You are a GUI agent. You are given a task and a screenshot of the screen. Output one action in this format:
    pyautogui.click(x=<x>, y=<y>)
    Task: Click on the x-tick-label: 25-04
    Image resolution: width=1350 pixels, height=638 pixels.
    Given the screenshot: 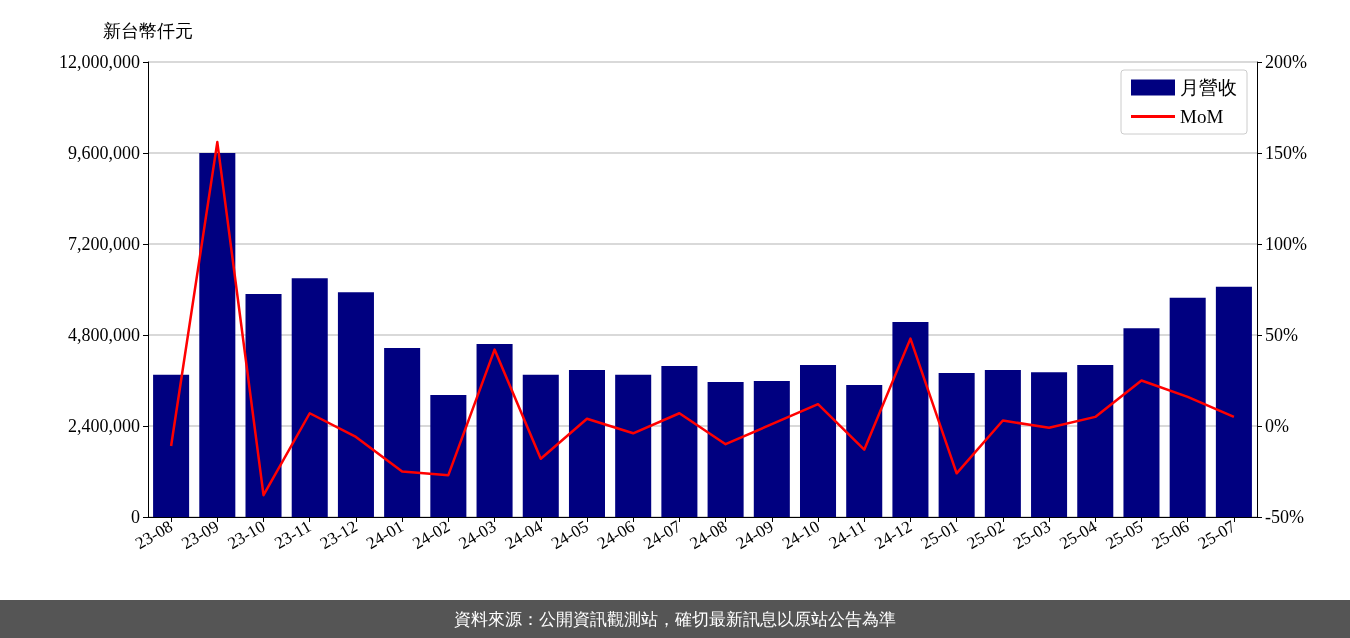 What is the action you would take?
    pyautogui.click(x=1078, y=535)
    